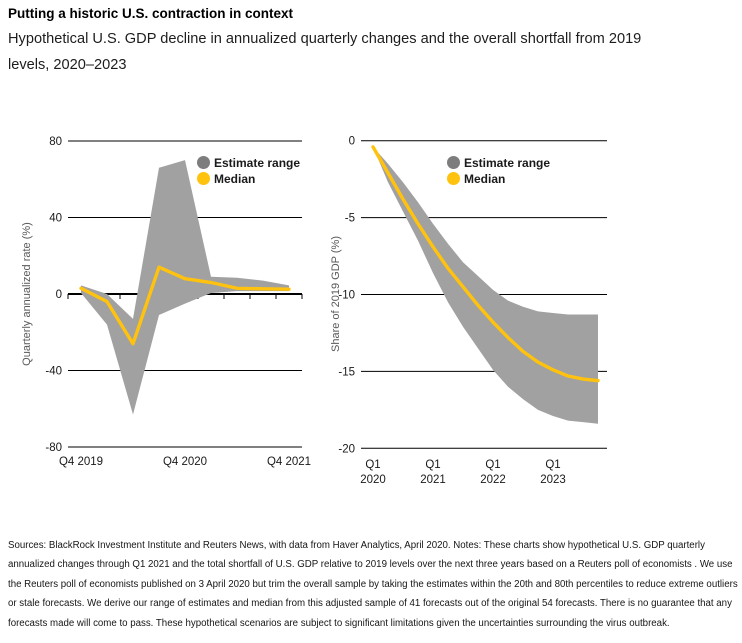 The image size is (742, 643). Describe the element at coordinates (55, 219) in the screenshot. I see `y-tick-label: 40` at that location.